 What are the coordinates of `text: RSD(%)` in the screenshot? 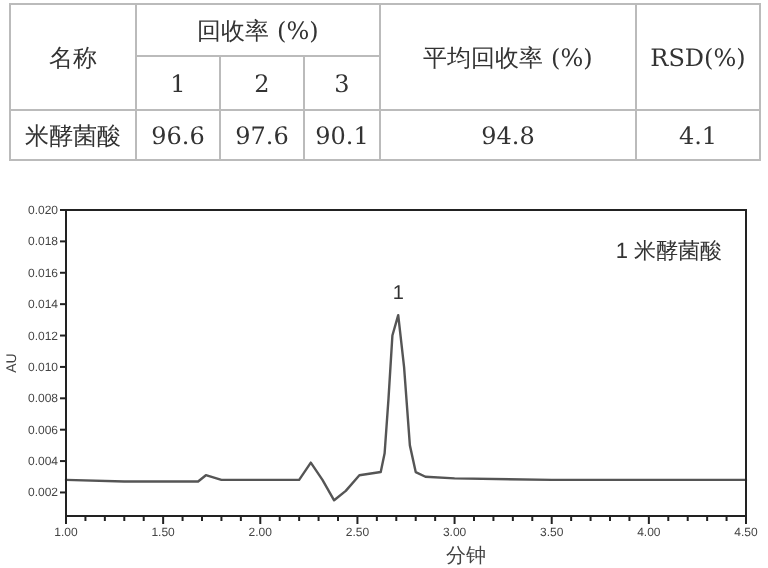 It's located at (698, 58).